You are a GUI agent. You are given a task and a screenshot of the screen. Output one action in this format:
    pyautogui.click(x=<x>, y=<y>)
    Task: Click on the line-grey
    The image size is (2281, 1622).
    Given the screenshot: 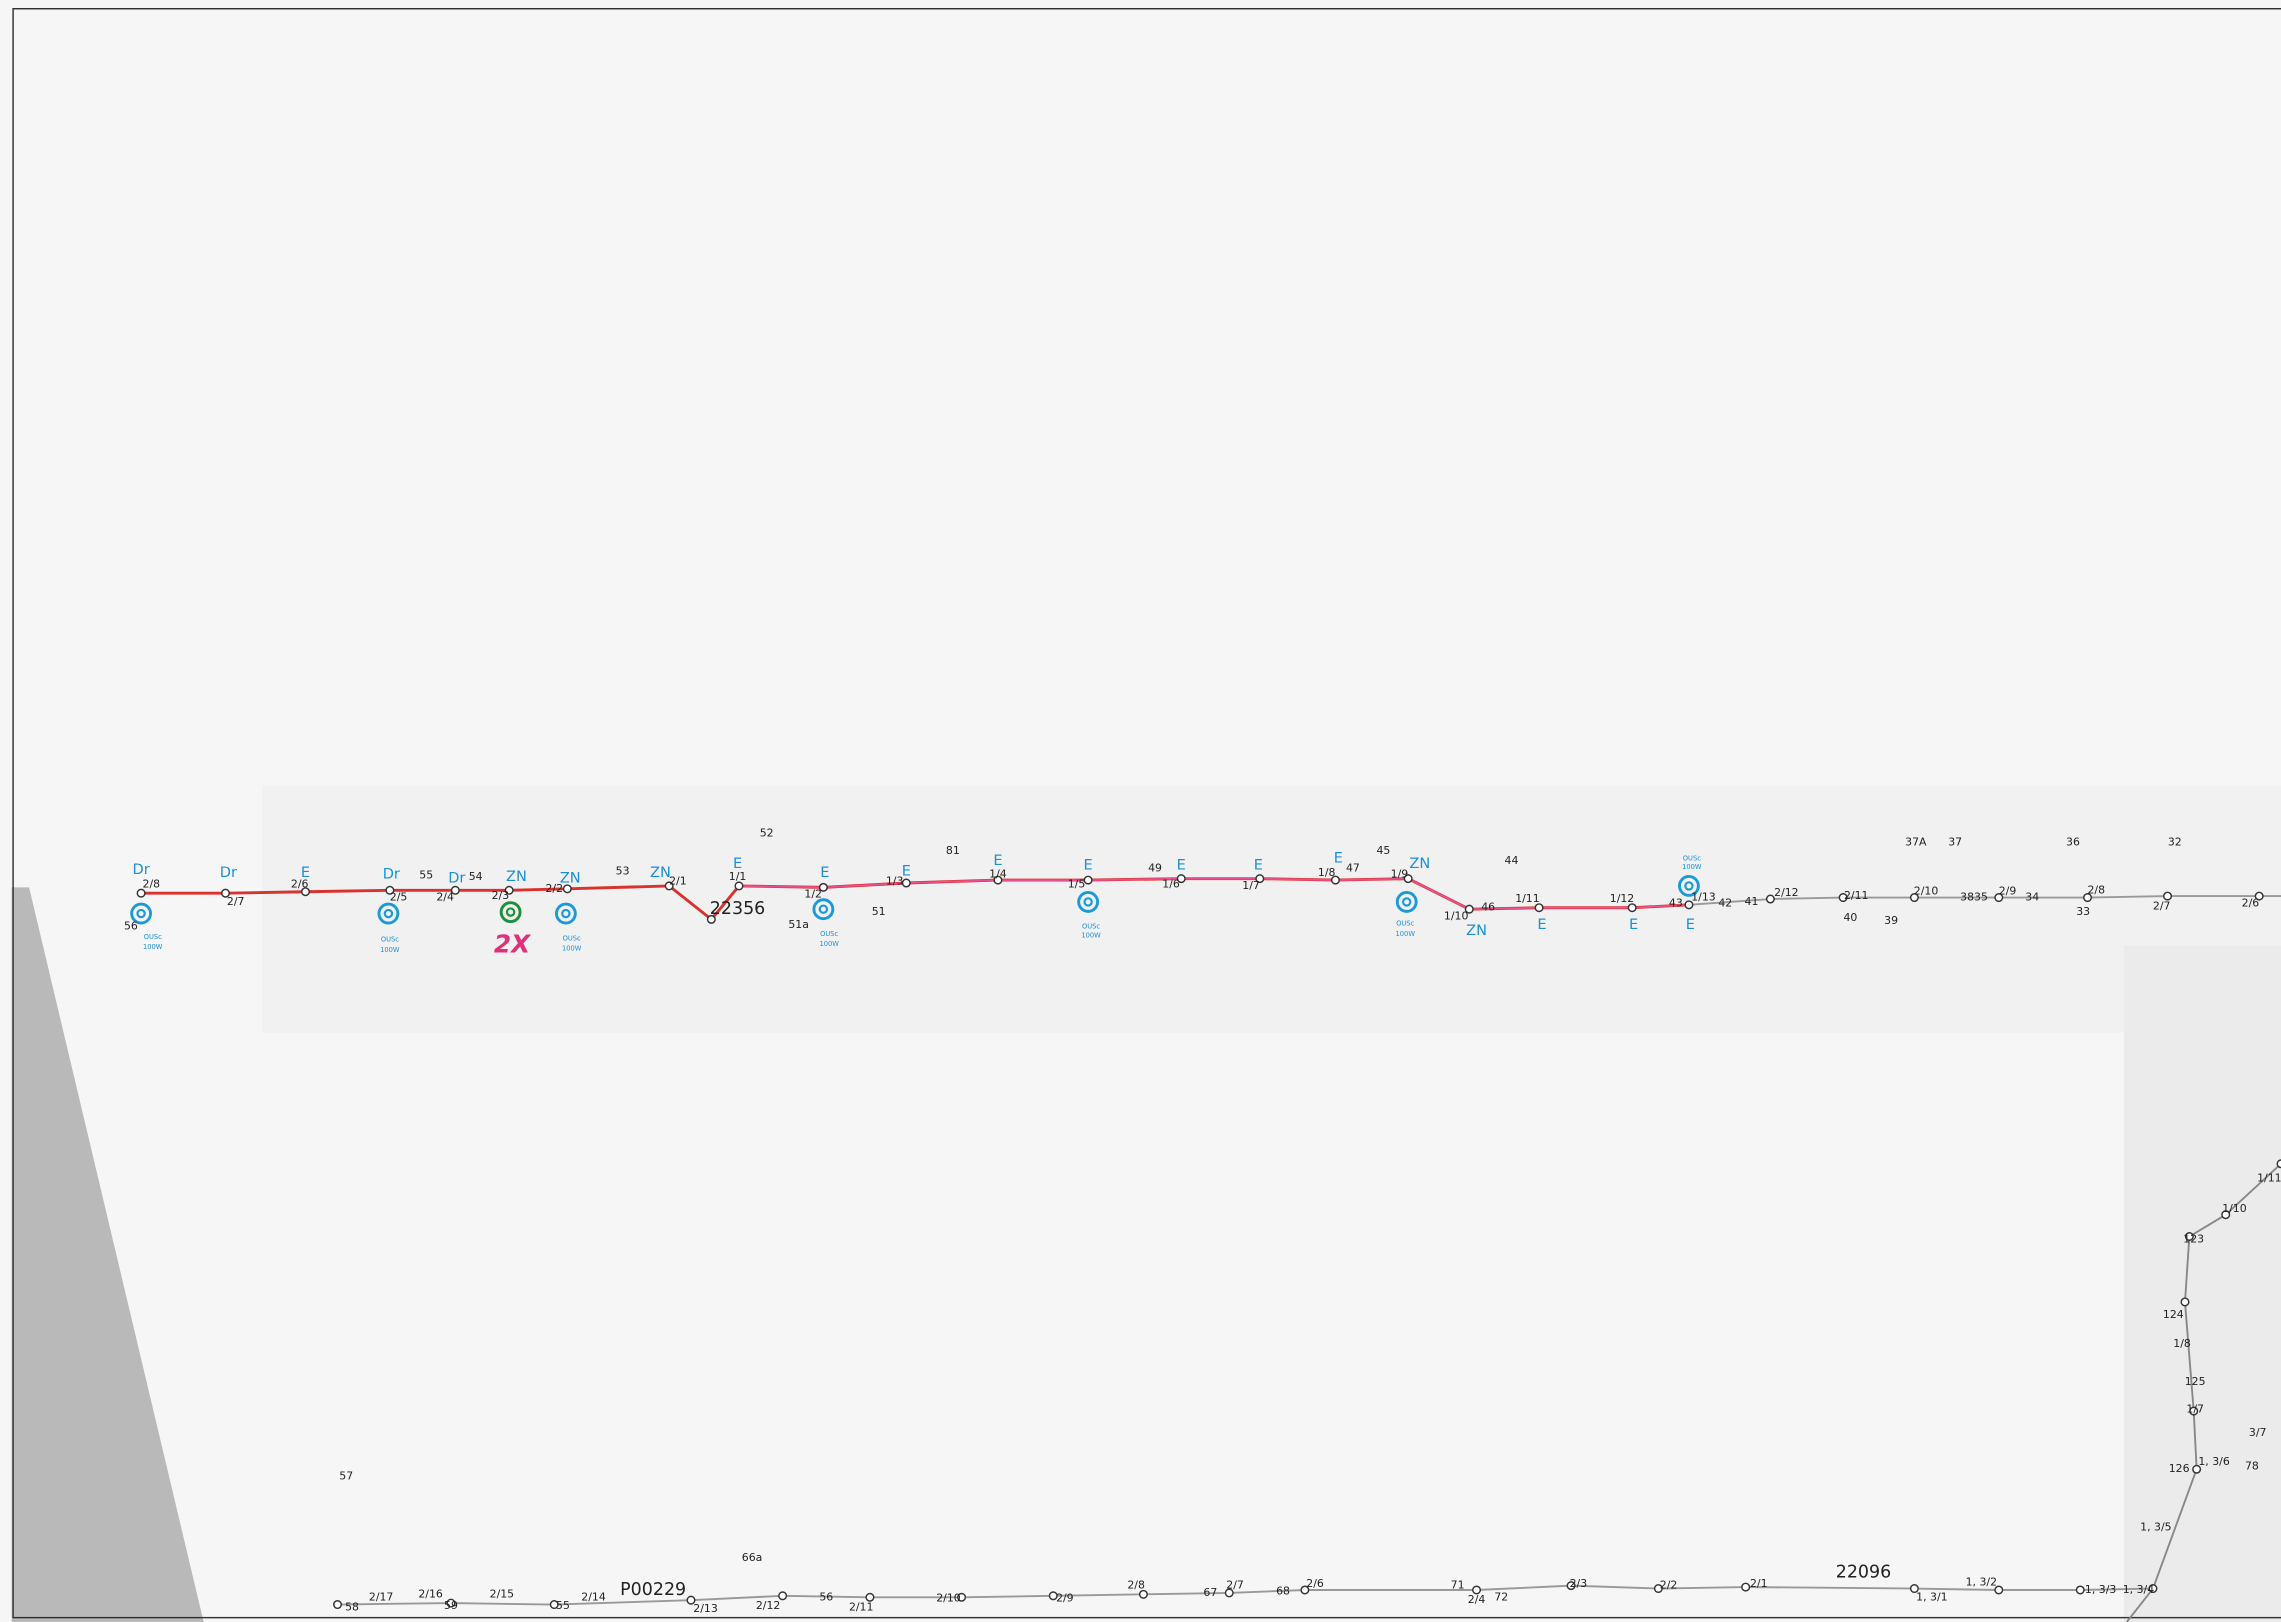 What is the action you would take?
    pyautogui.click(x=2203, y=1392)
    